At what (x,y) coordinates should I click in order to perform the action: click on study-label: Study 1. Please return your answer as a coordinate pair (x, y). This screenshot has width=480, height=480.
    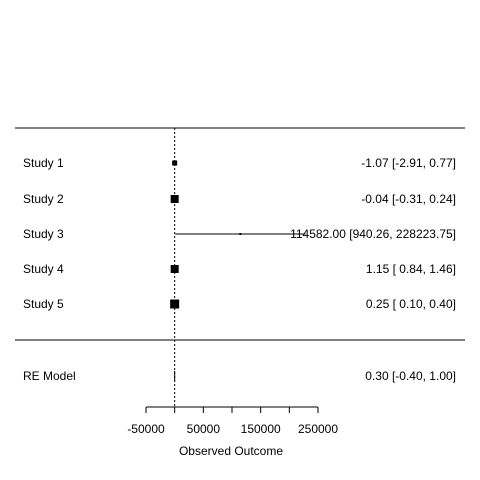
    Looking at the image, I should click on (43, 163).